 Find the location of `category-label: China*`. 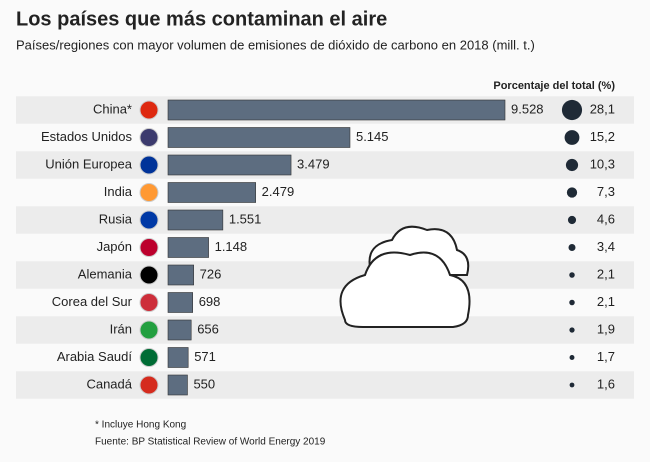

category-label: China* is located at coordinates (112, 108).